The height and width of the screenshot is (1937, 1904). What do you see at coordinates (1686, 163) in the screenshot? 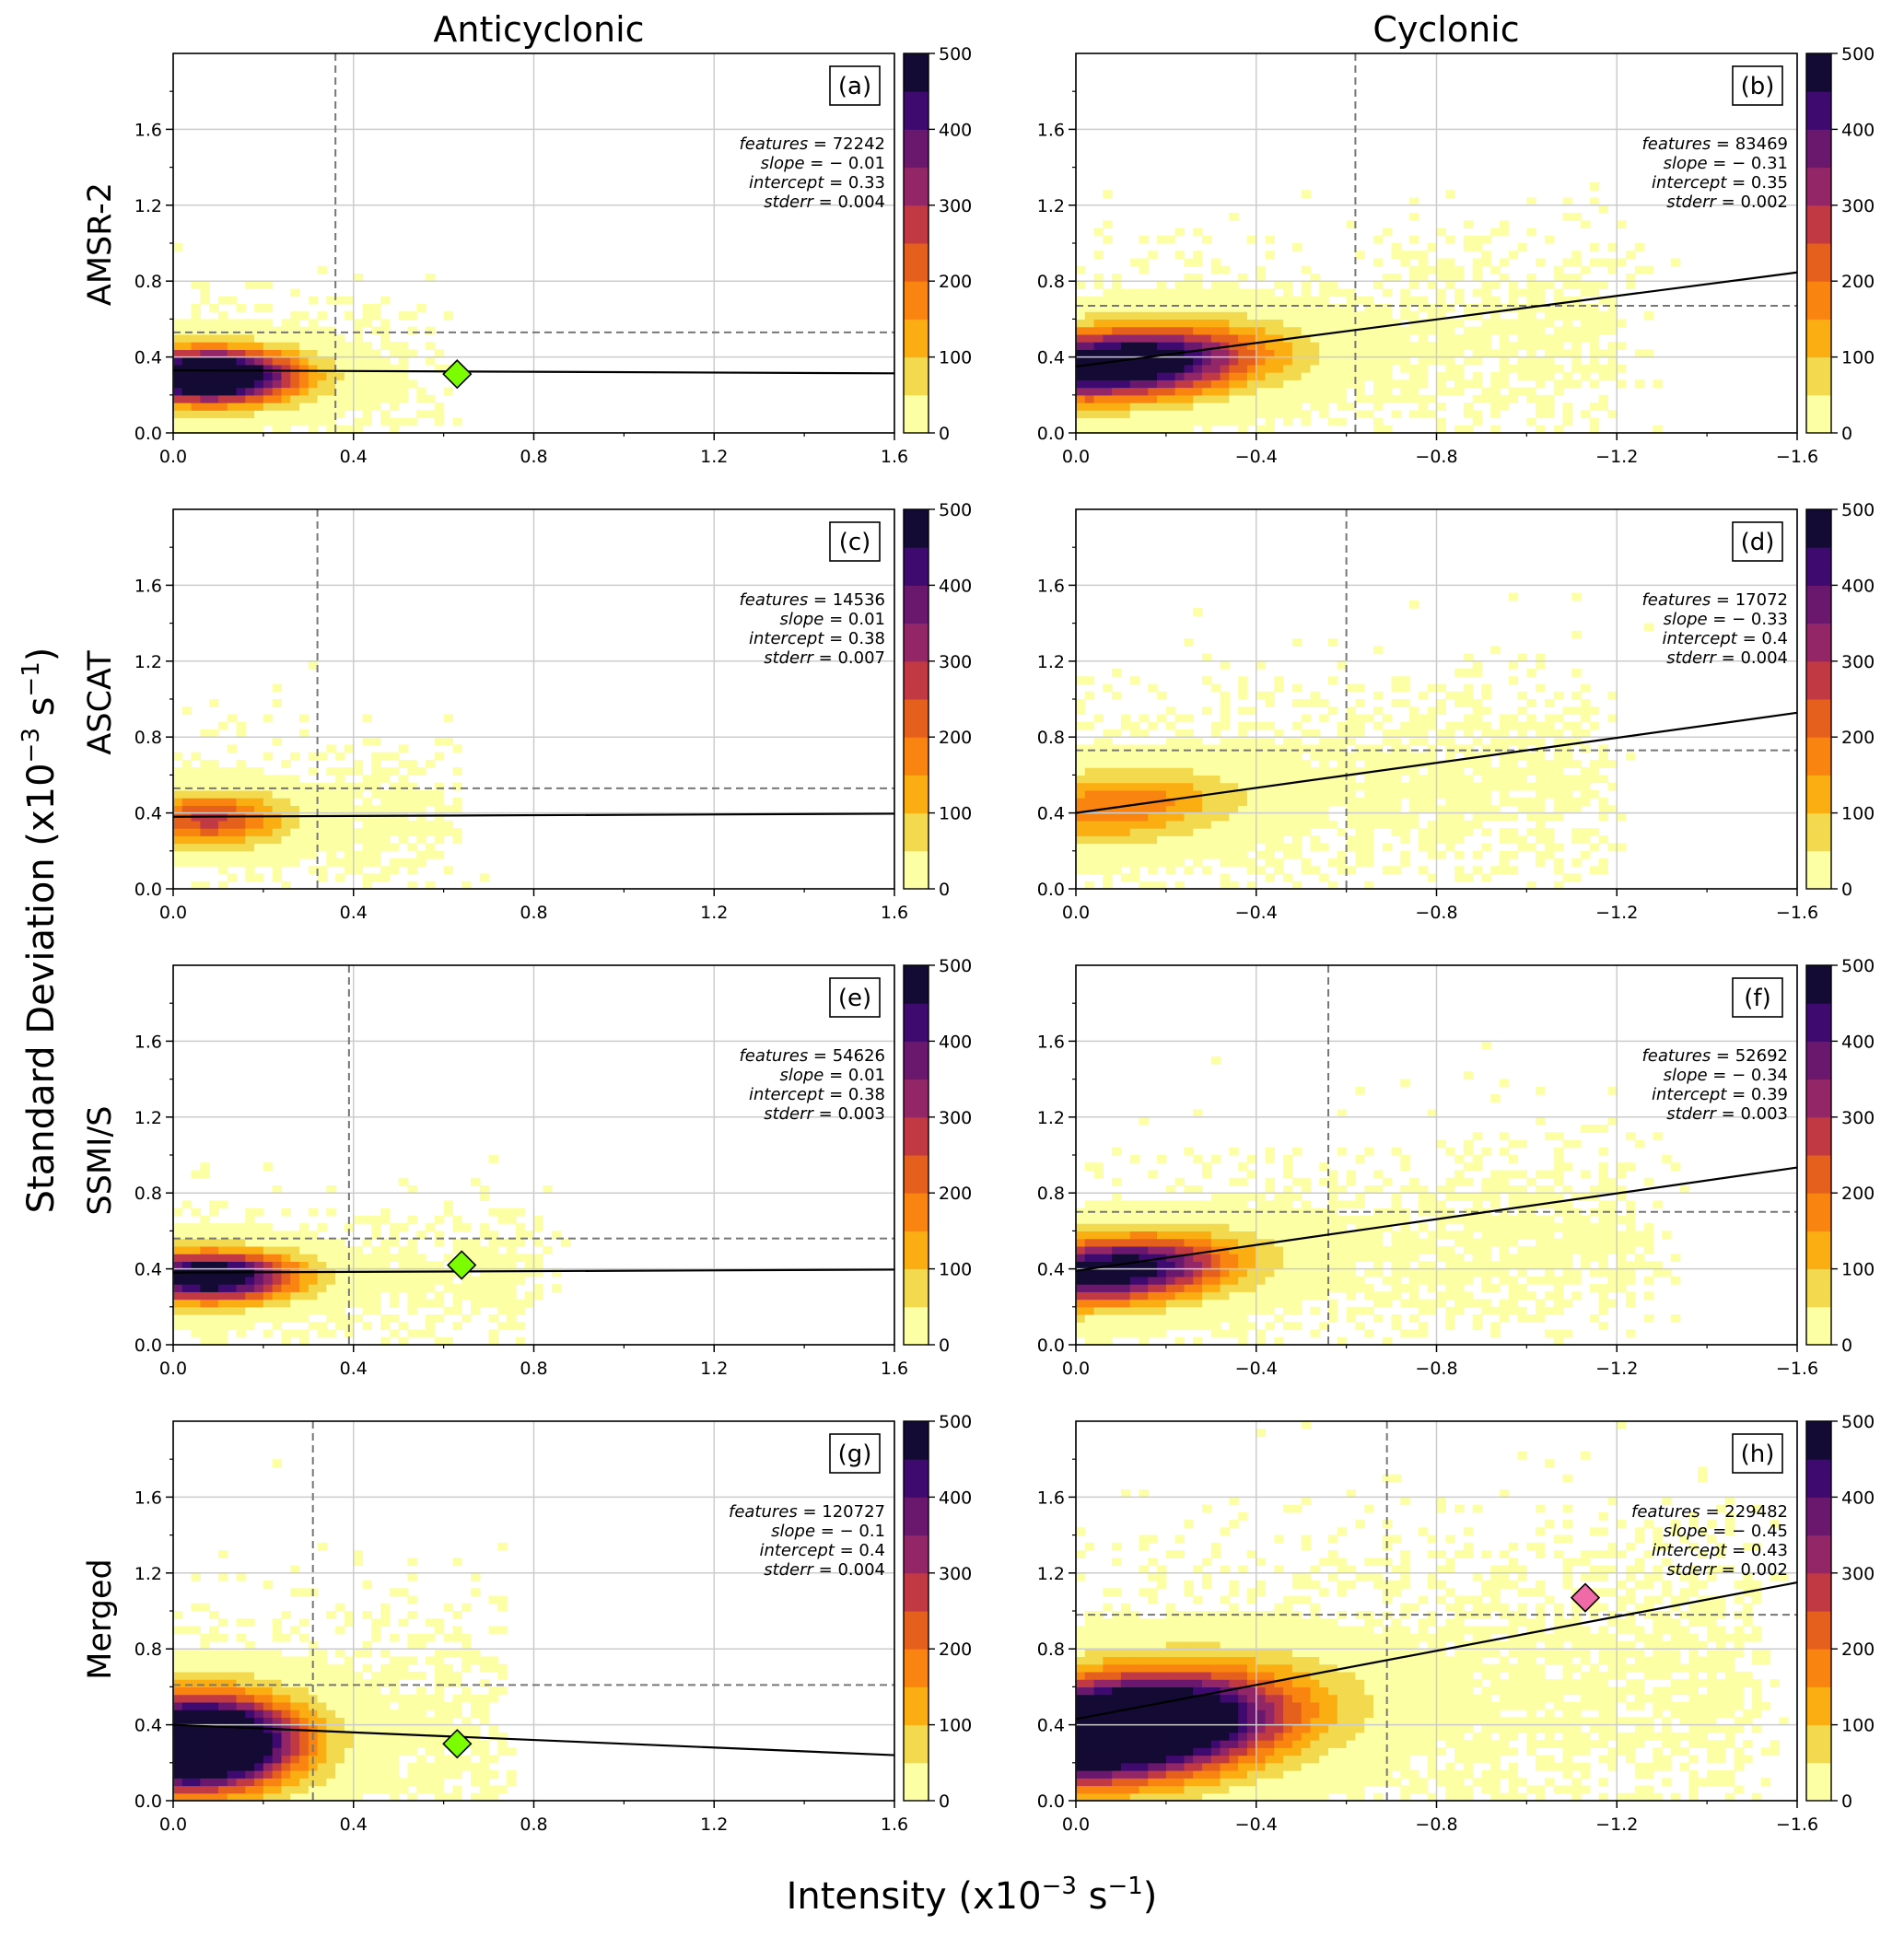
I see `stat-name: slope` at bounding box center [1686, 163].